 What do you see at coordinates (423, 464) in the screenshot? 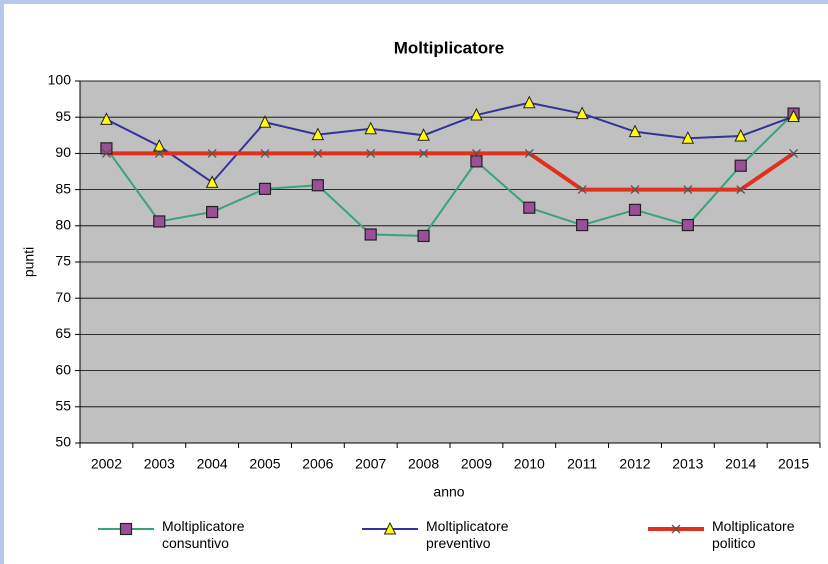
I see `x-tick-label: 2008` at bounding box center [423, 464].